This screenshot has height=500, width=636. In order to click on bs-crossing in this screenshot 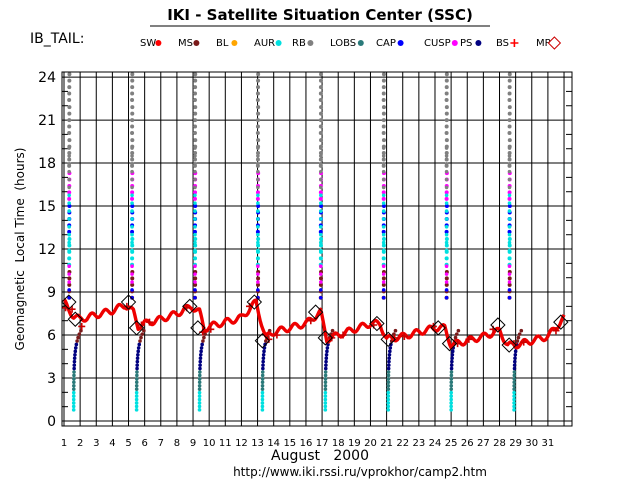, I will do `click(72, 309)`.